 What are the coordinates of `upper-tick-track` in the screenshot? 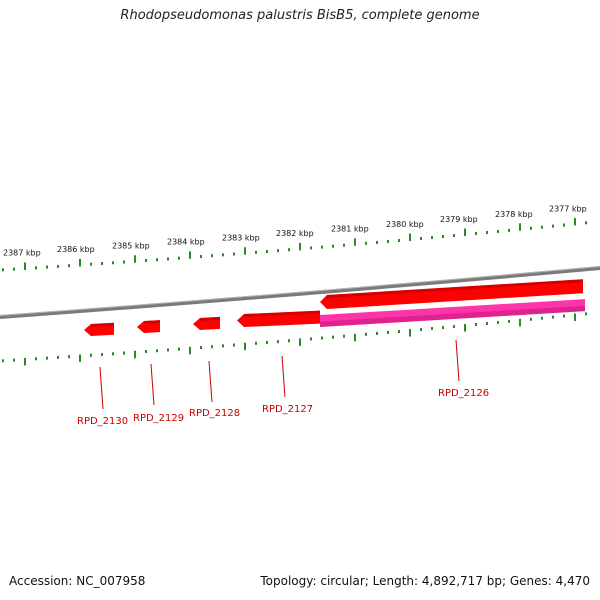 It's located at (294, 244).